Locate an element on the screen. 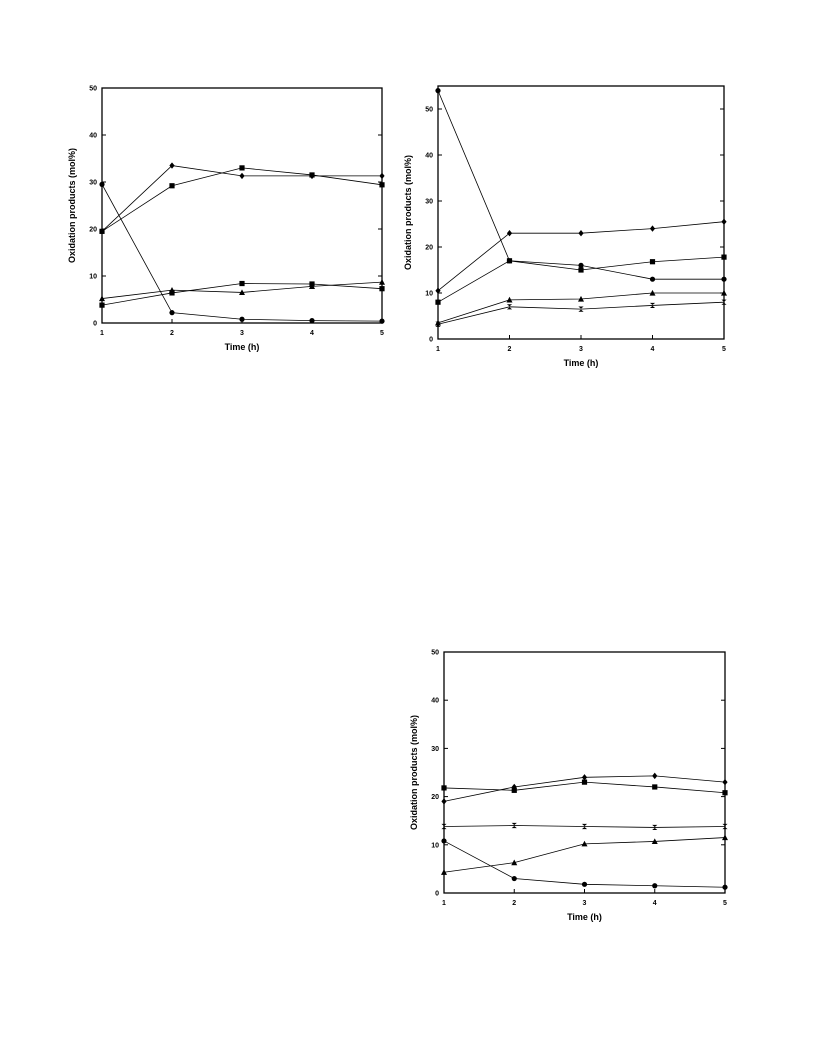 The width and height of the screenshot is (816, 1056). y-tick-label: 20 is located at coordinates (435, 797).